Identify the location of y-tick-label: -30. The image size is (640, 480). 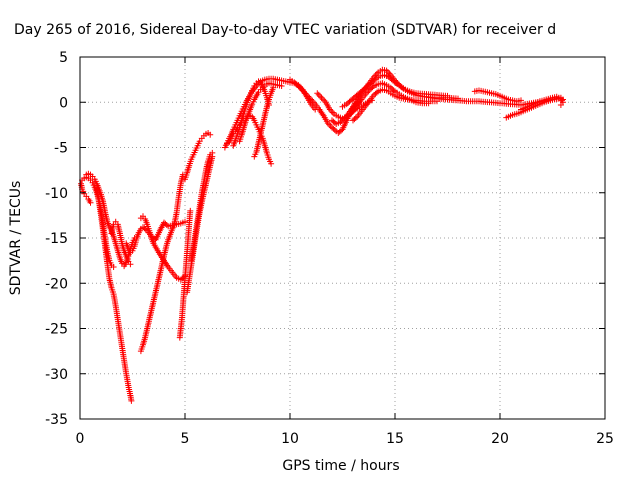
(56, 375).